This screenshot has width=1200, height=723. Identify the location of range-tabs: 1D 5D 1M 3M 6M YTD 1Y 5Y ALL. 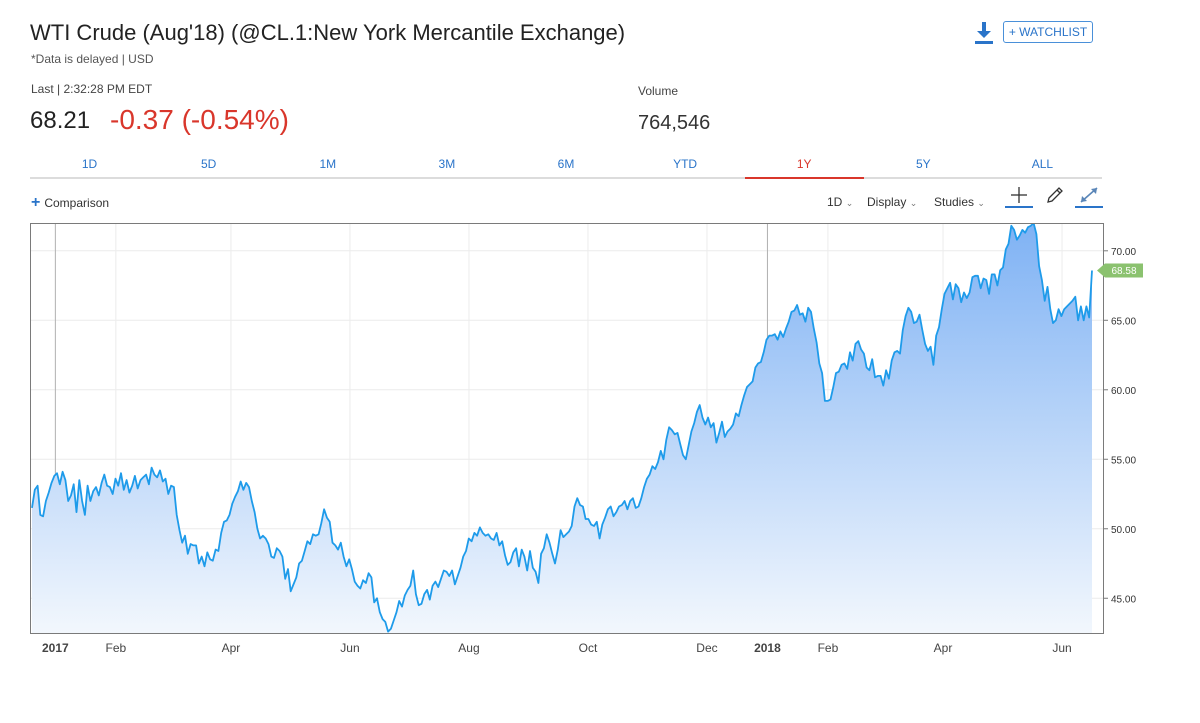
(566, 164).